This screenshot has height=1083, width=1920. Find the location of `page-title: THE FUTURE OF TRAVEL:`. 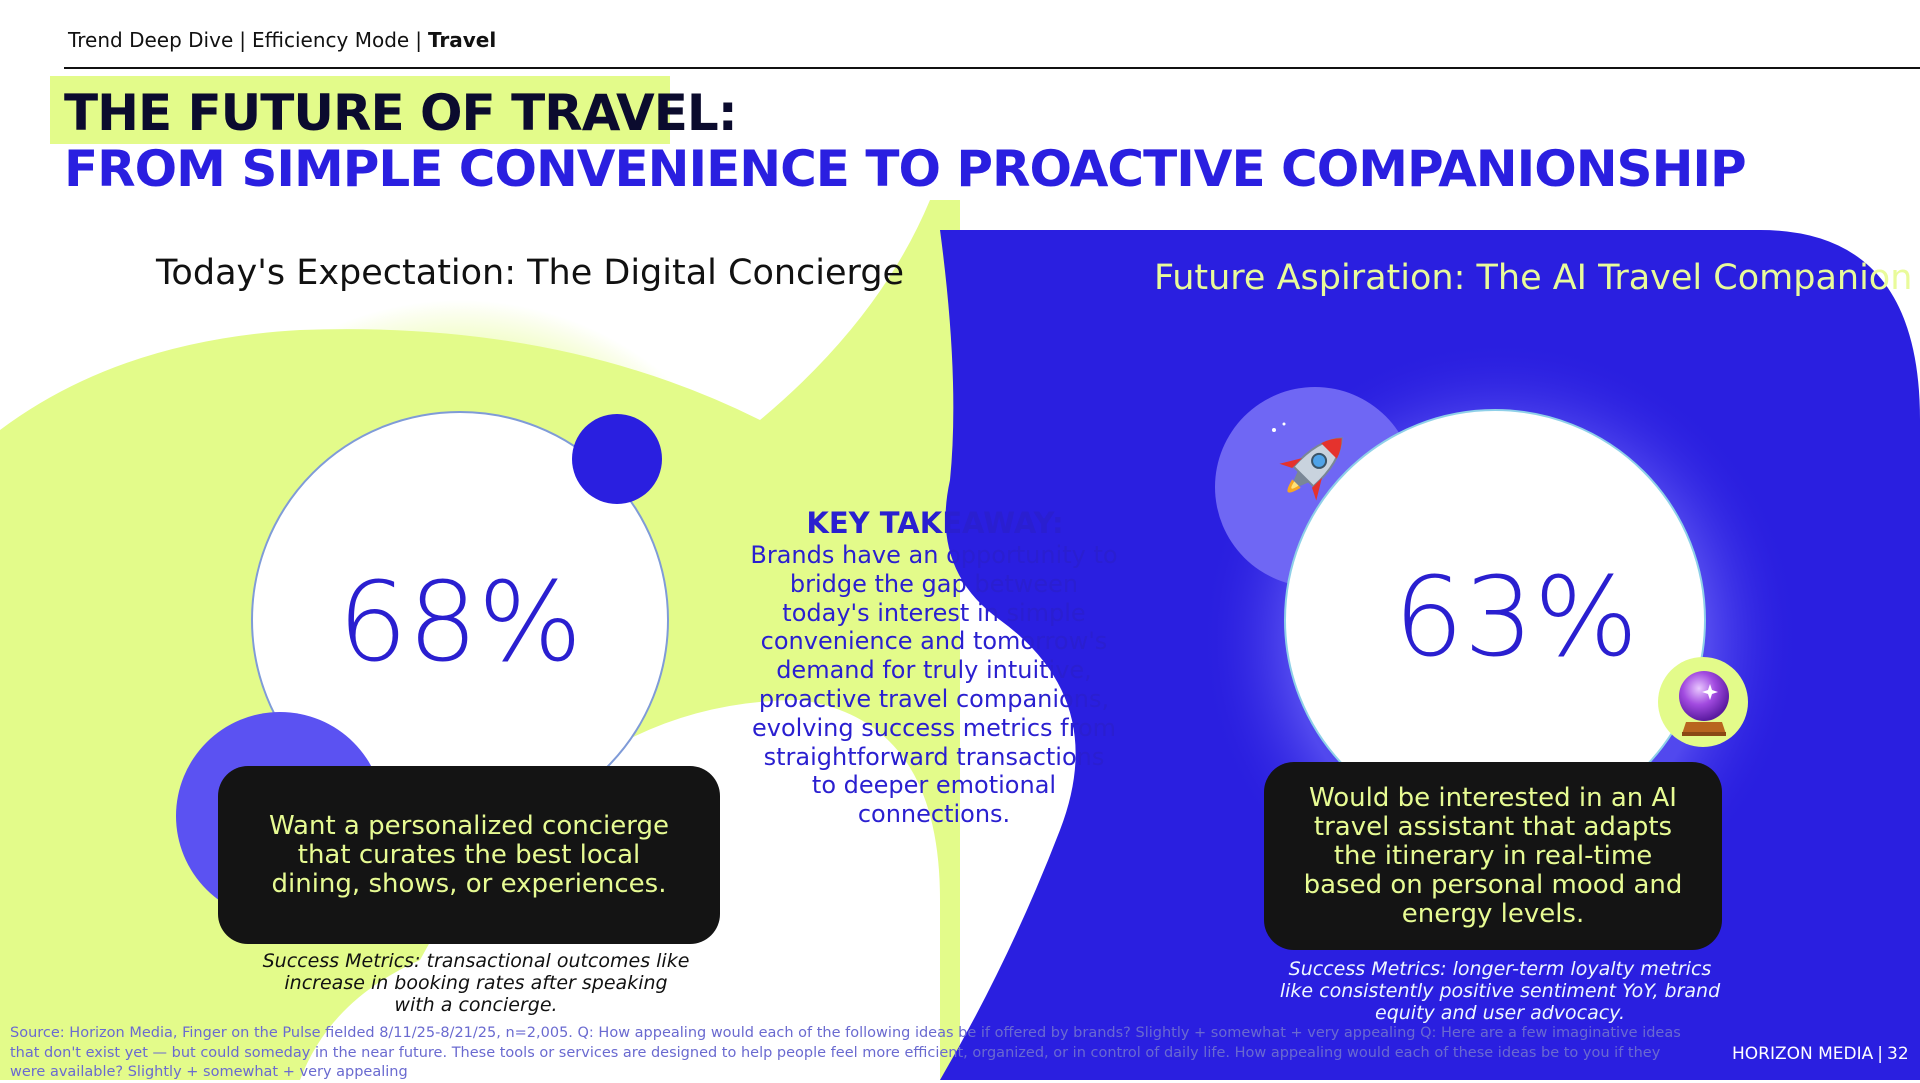

page-title: THE FUTURE OF TRAVEL: is located at coordinates (401, 113).